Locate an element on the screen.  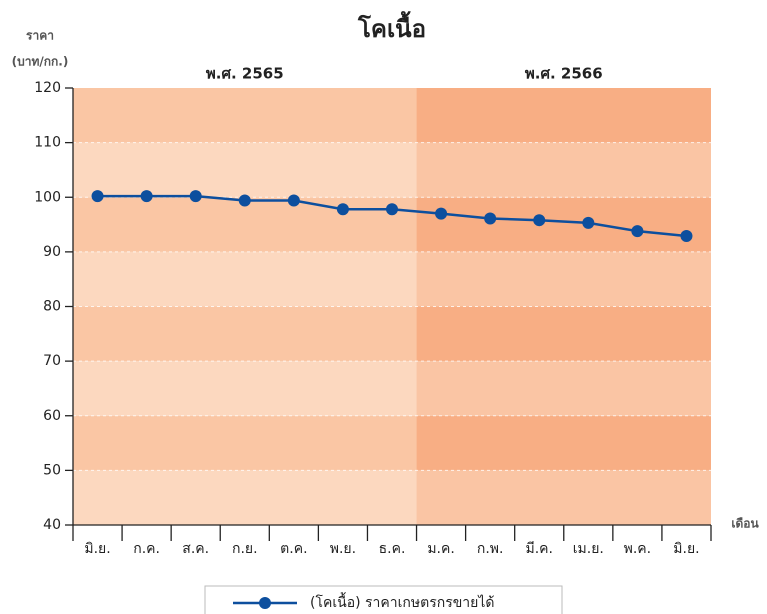
y-tick-label: 50 is located at coordinates (52, 470).